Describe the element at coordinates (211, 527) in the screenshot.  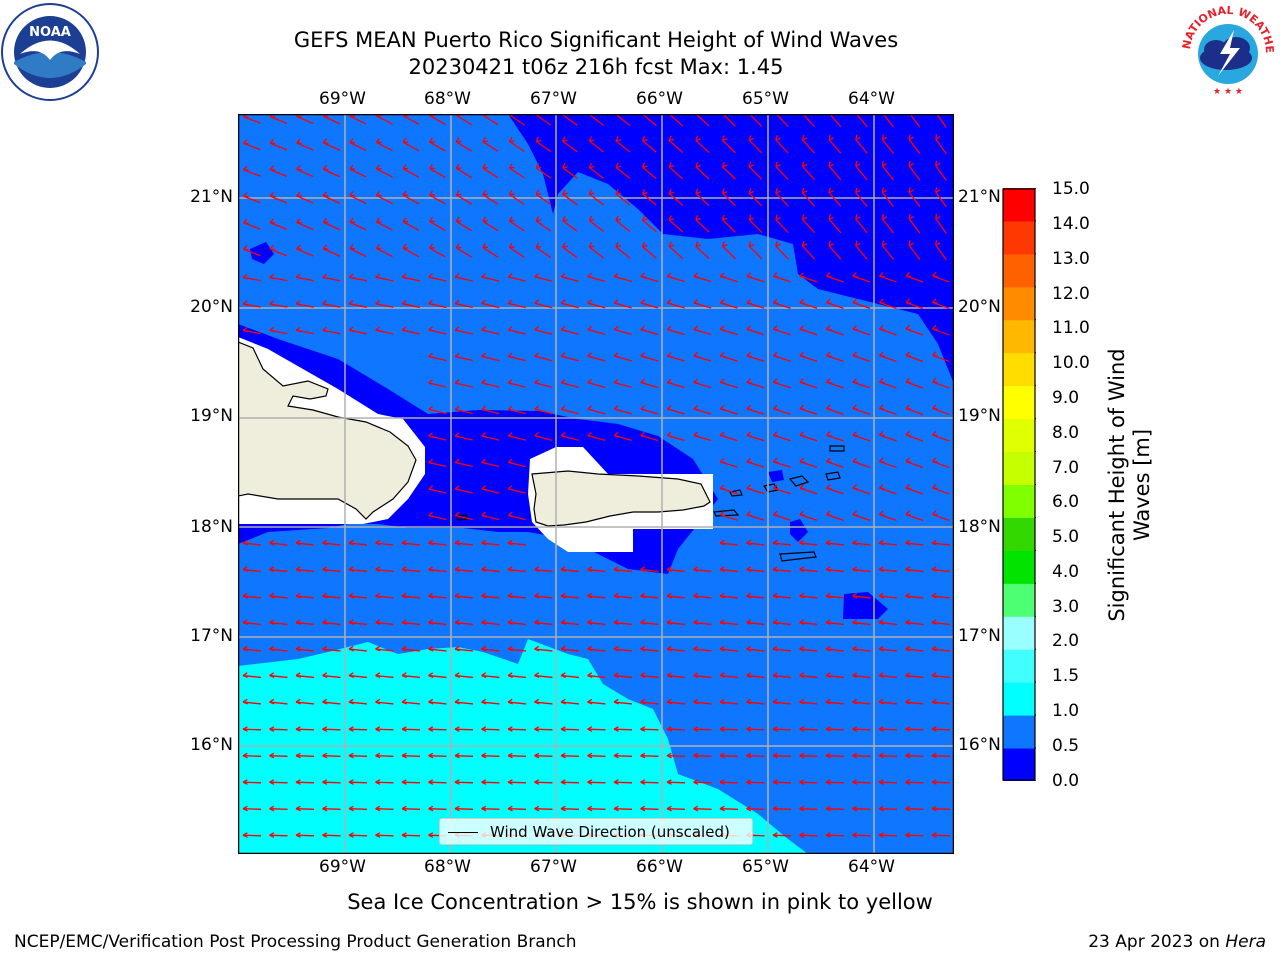
I see `lat-label-left: 18°N` at that location.